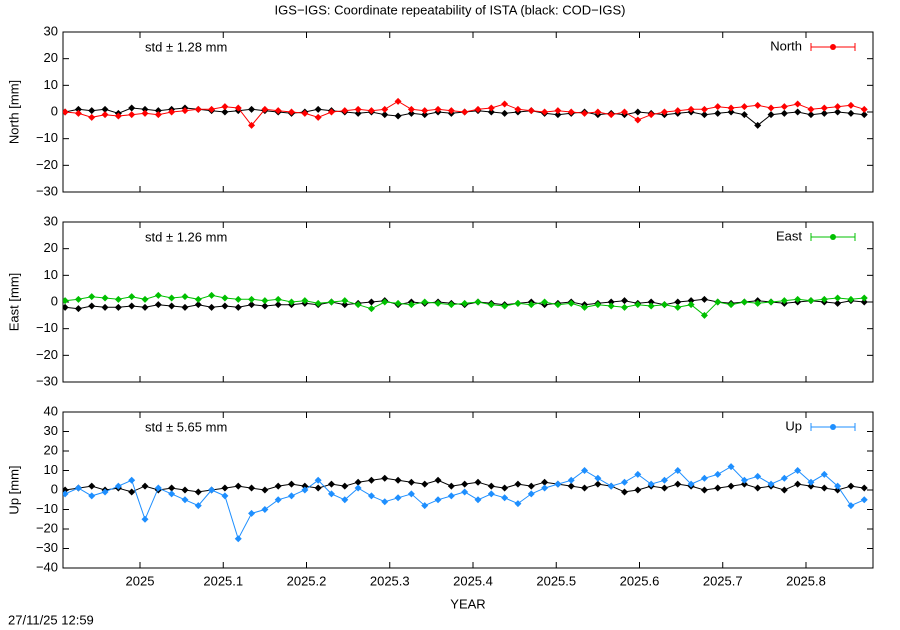  Describe the element at coordinates (54, 488) in the screenshot. I see `y-tick-label: 0` at that location.